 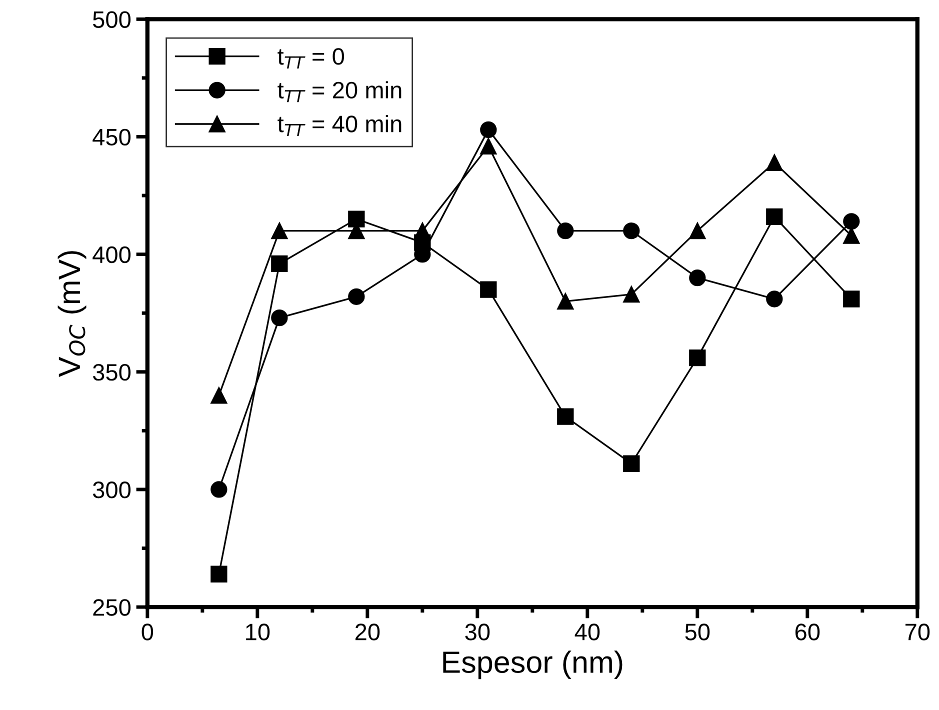 What do you see at coordinates (532, 665) in the screenshot?
I see `x-axis-title: Espesor (nm)` at bounding box center [532, 665].